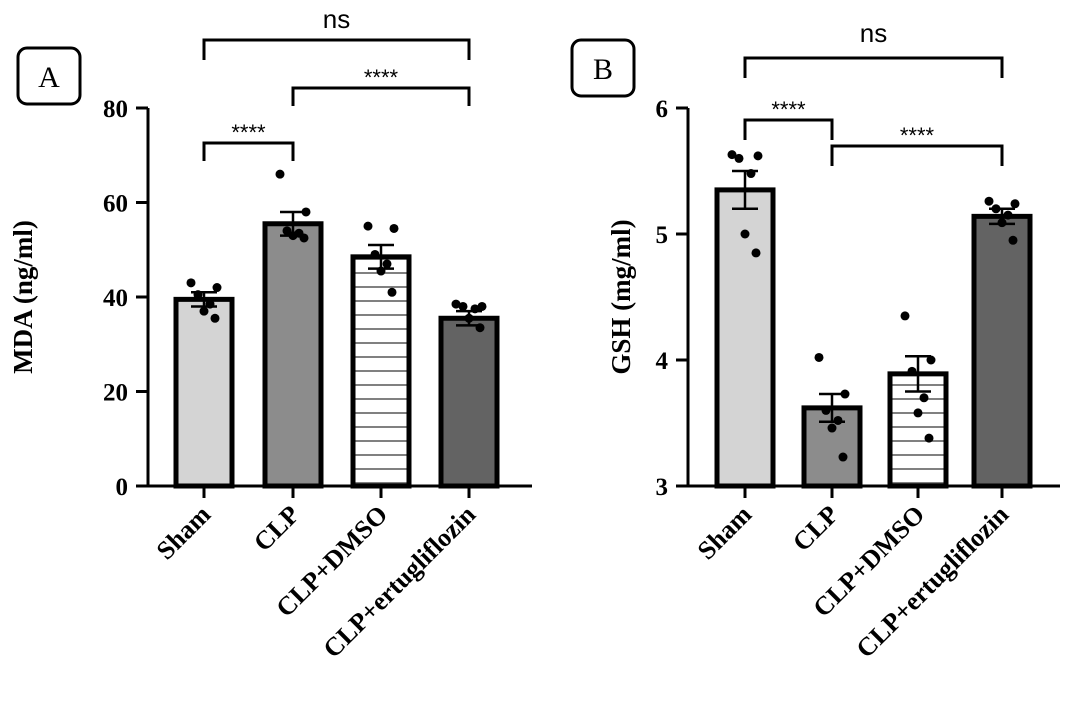 The height and width of the screenshot is (714, 1074). I want to click on y-axis-title: MDA (ng/ml), so click(23, 297).